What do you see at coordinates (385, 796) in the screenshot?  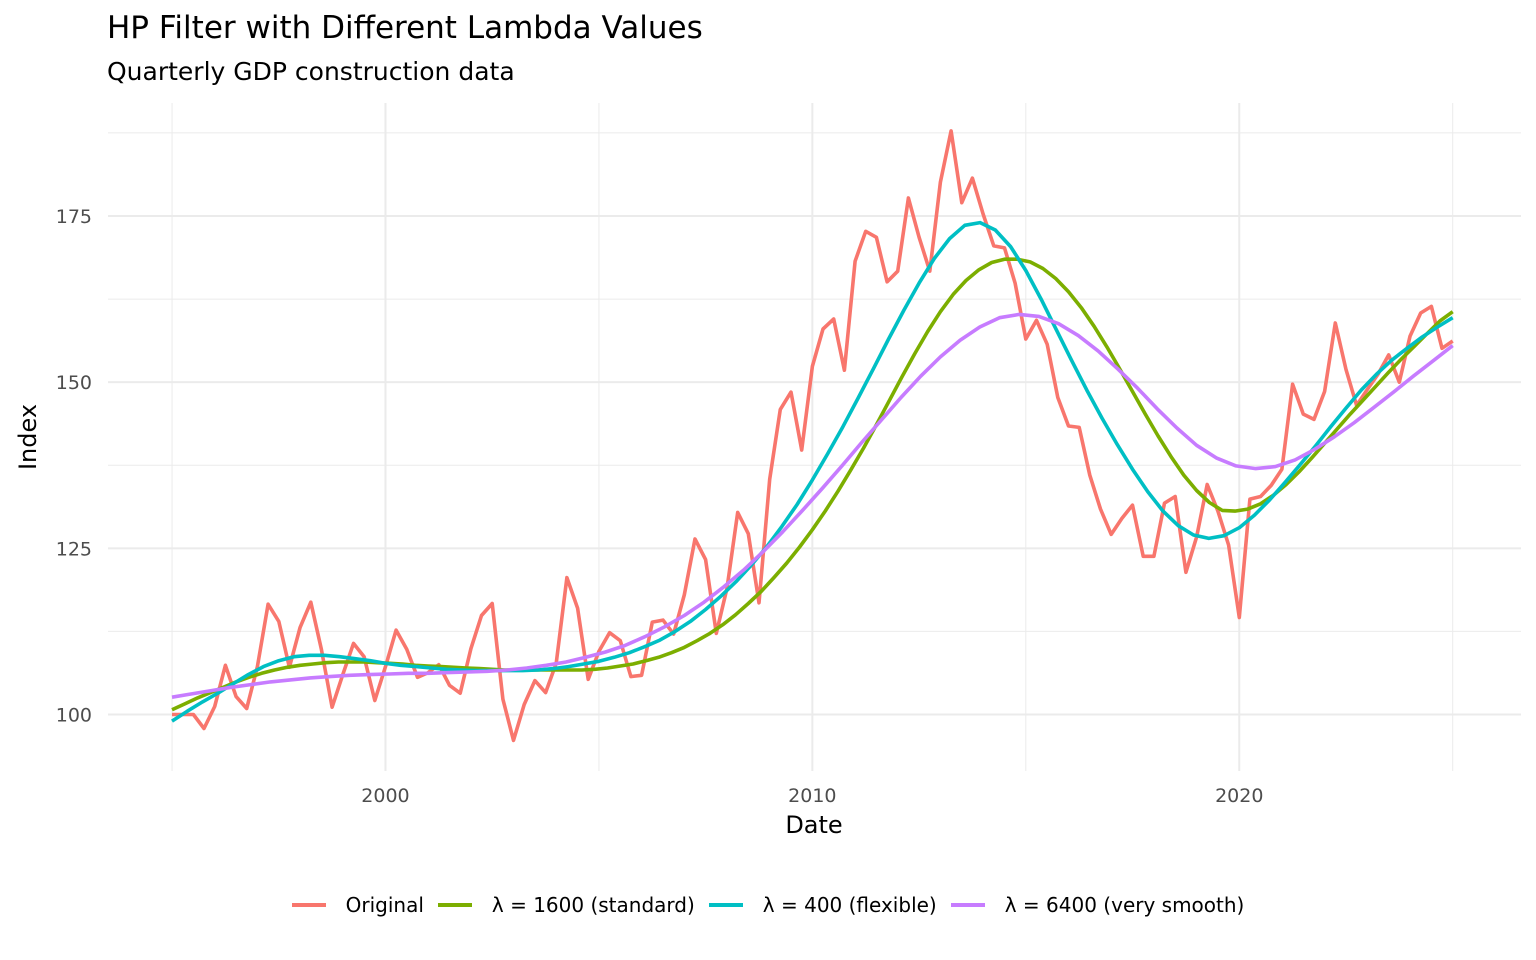 I see `x-tick-label: 2000` at bounding box center [385, 796].